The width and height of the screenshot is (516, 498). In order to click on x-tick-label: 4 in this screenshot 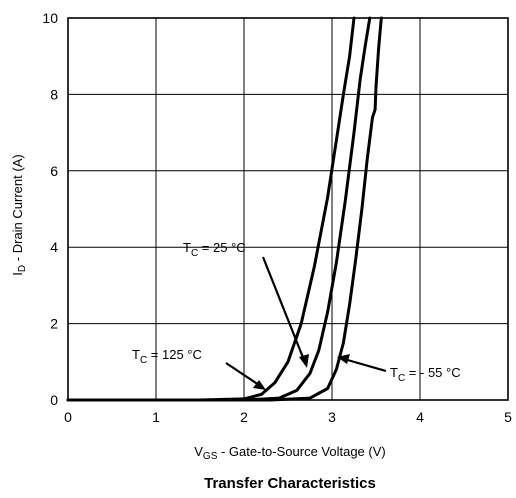, I will do `click(420, 417)`.